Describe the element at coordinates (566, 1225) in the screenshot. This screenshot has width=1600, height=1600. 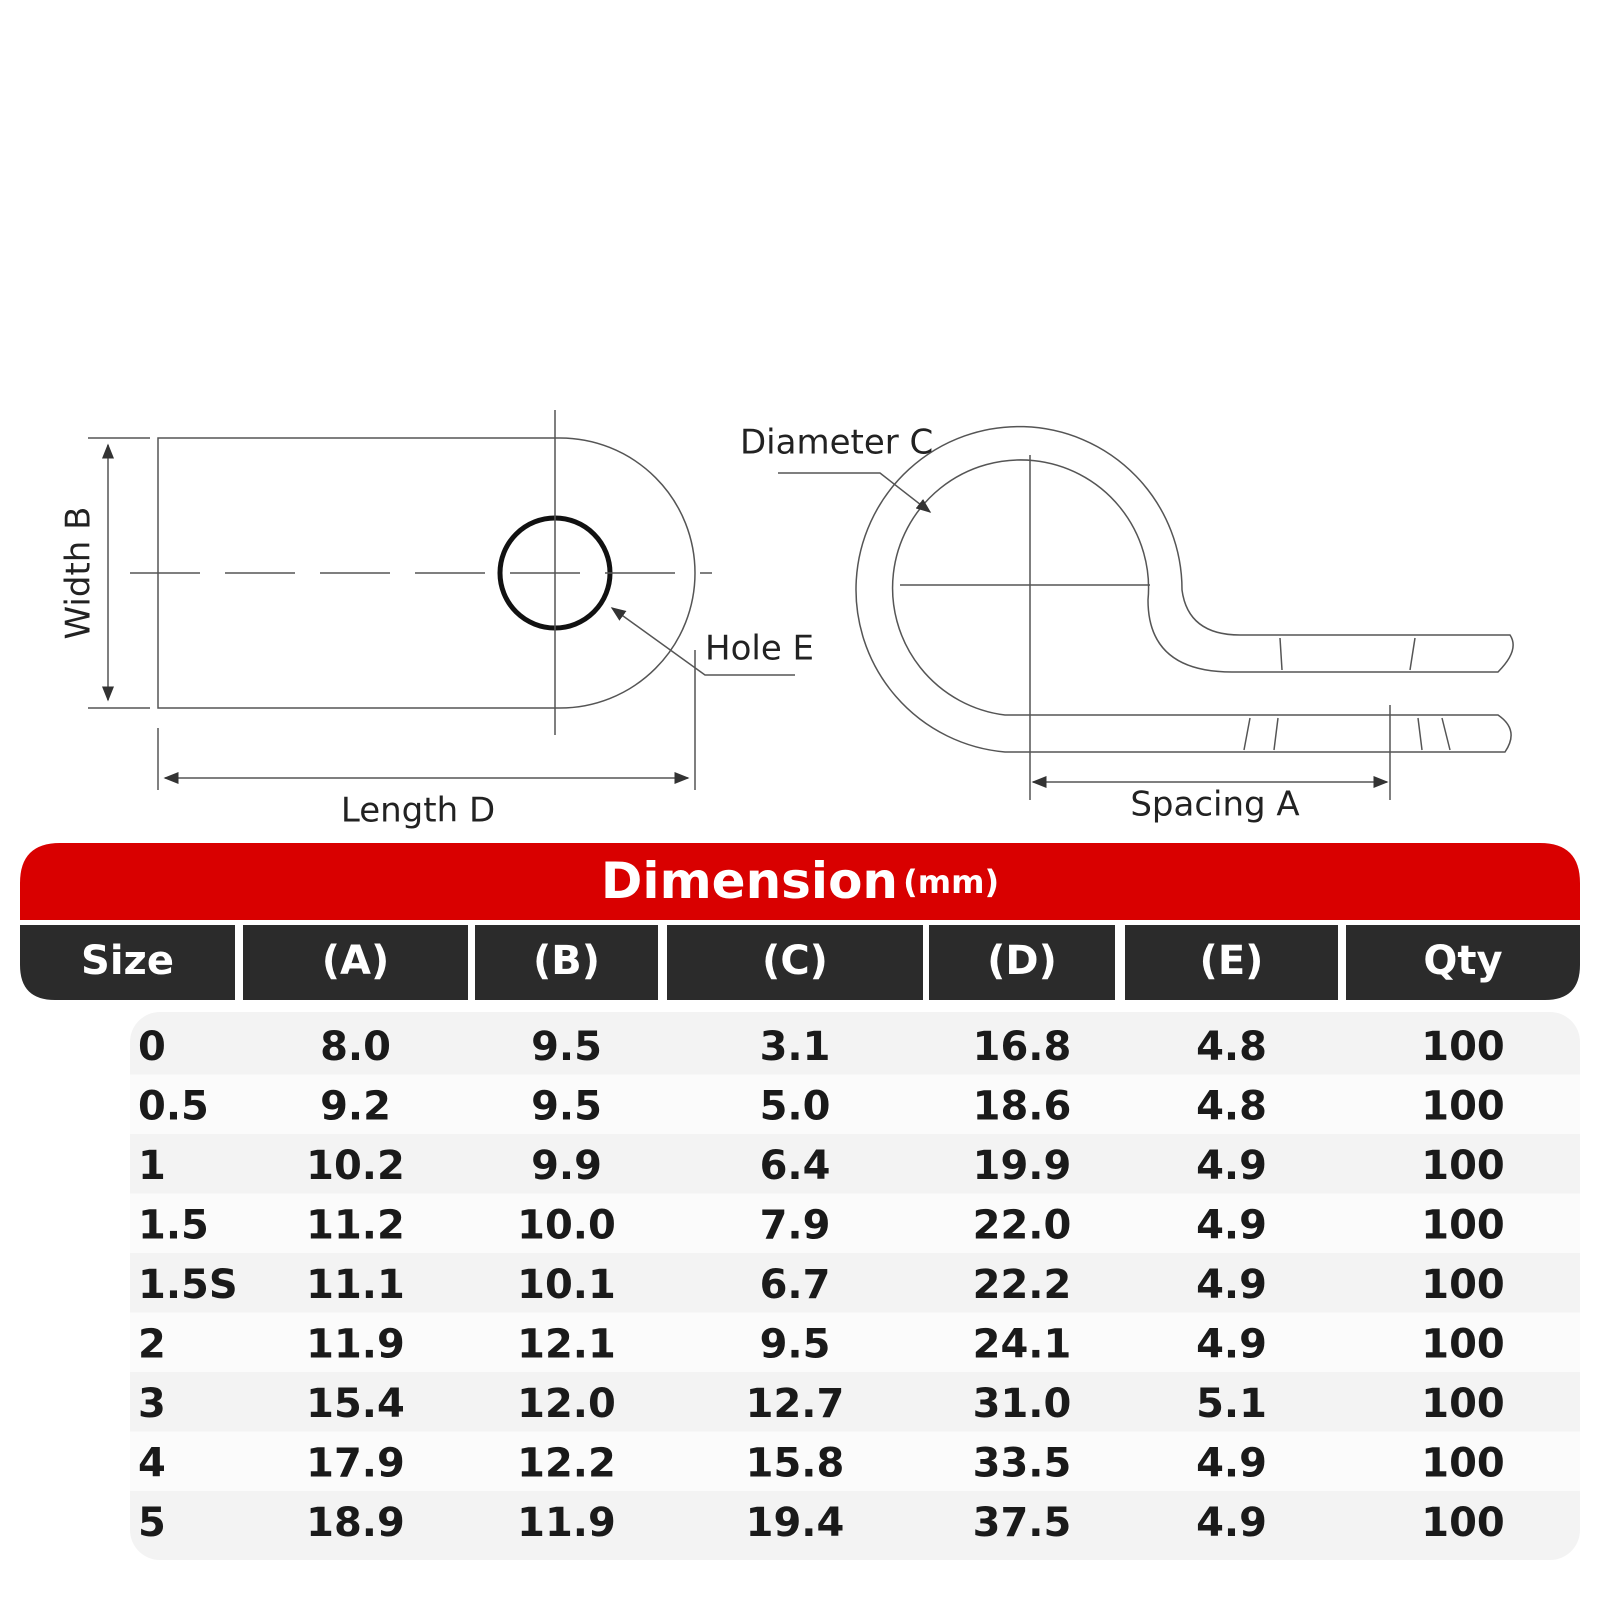
I see `cell-text: 10.0` at that location.